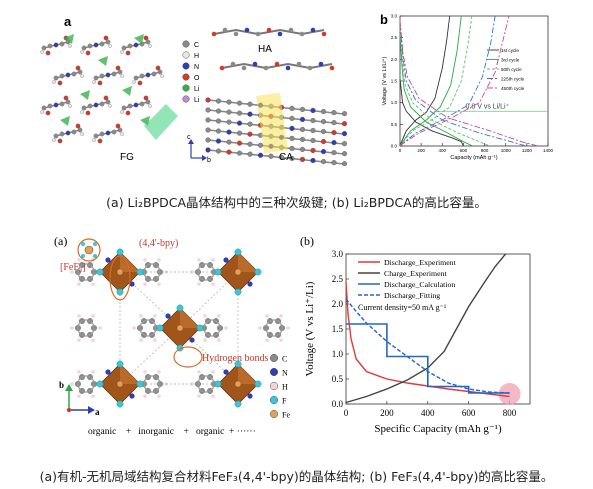 Image resolution: width=593 pixels, height=489 pixels. What do you see at coordinates (274, 386) in the screenshot?
I see `legend-swatch-h` at bounding box center [274, 386].